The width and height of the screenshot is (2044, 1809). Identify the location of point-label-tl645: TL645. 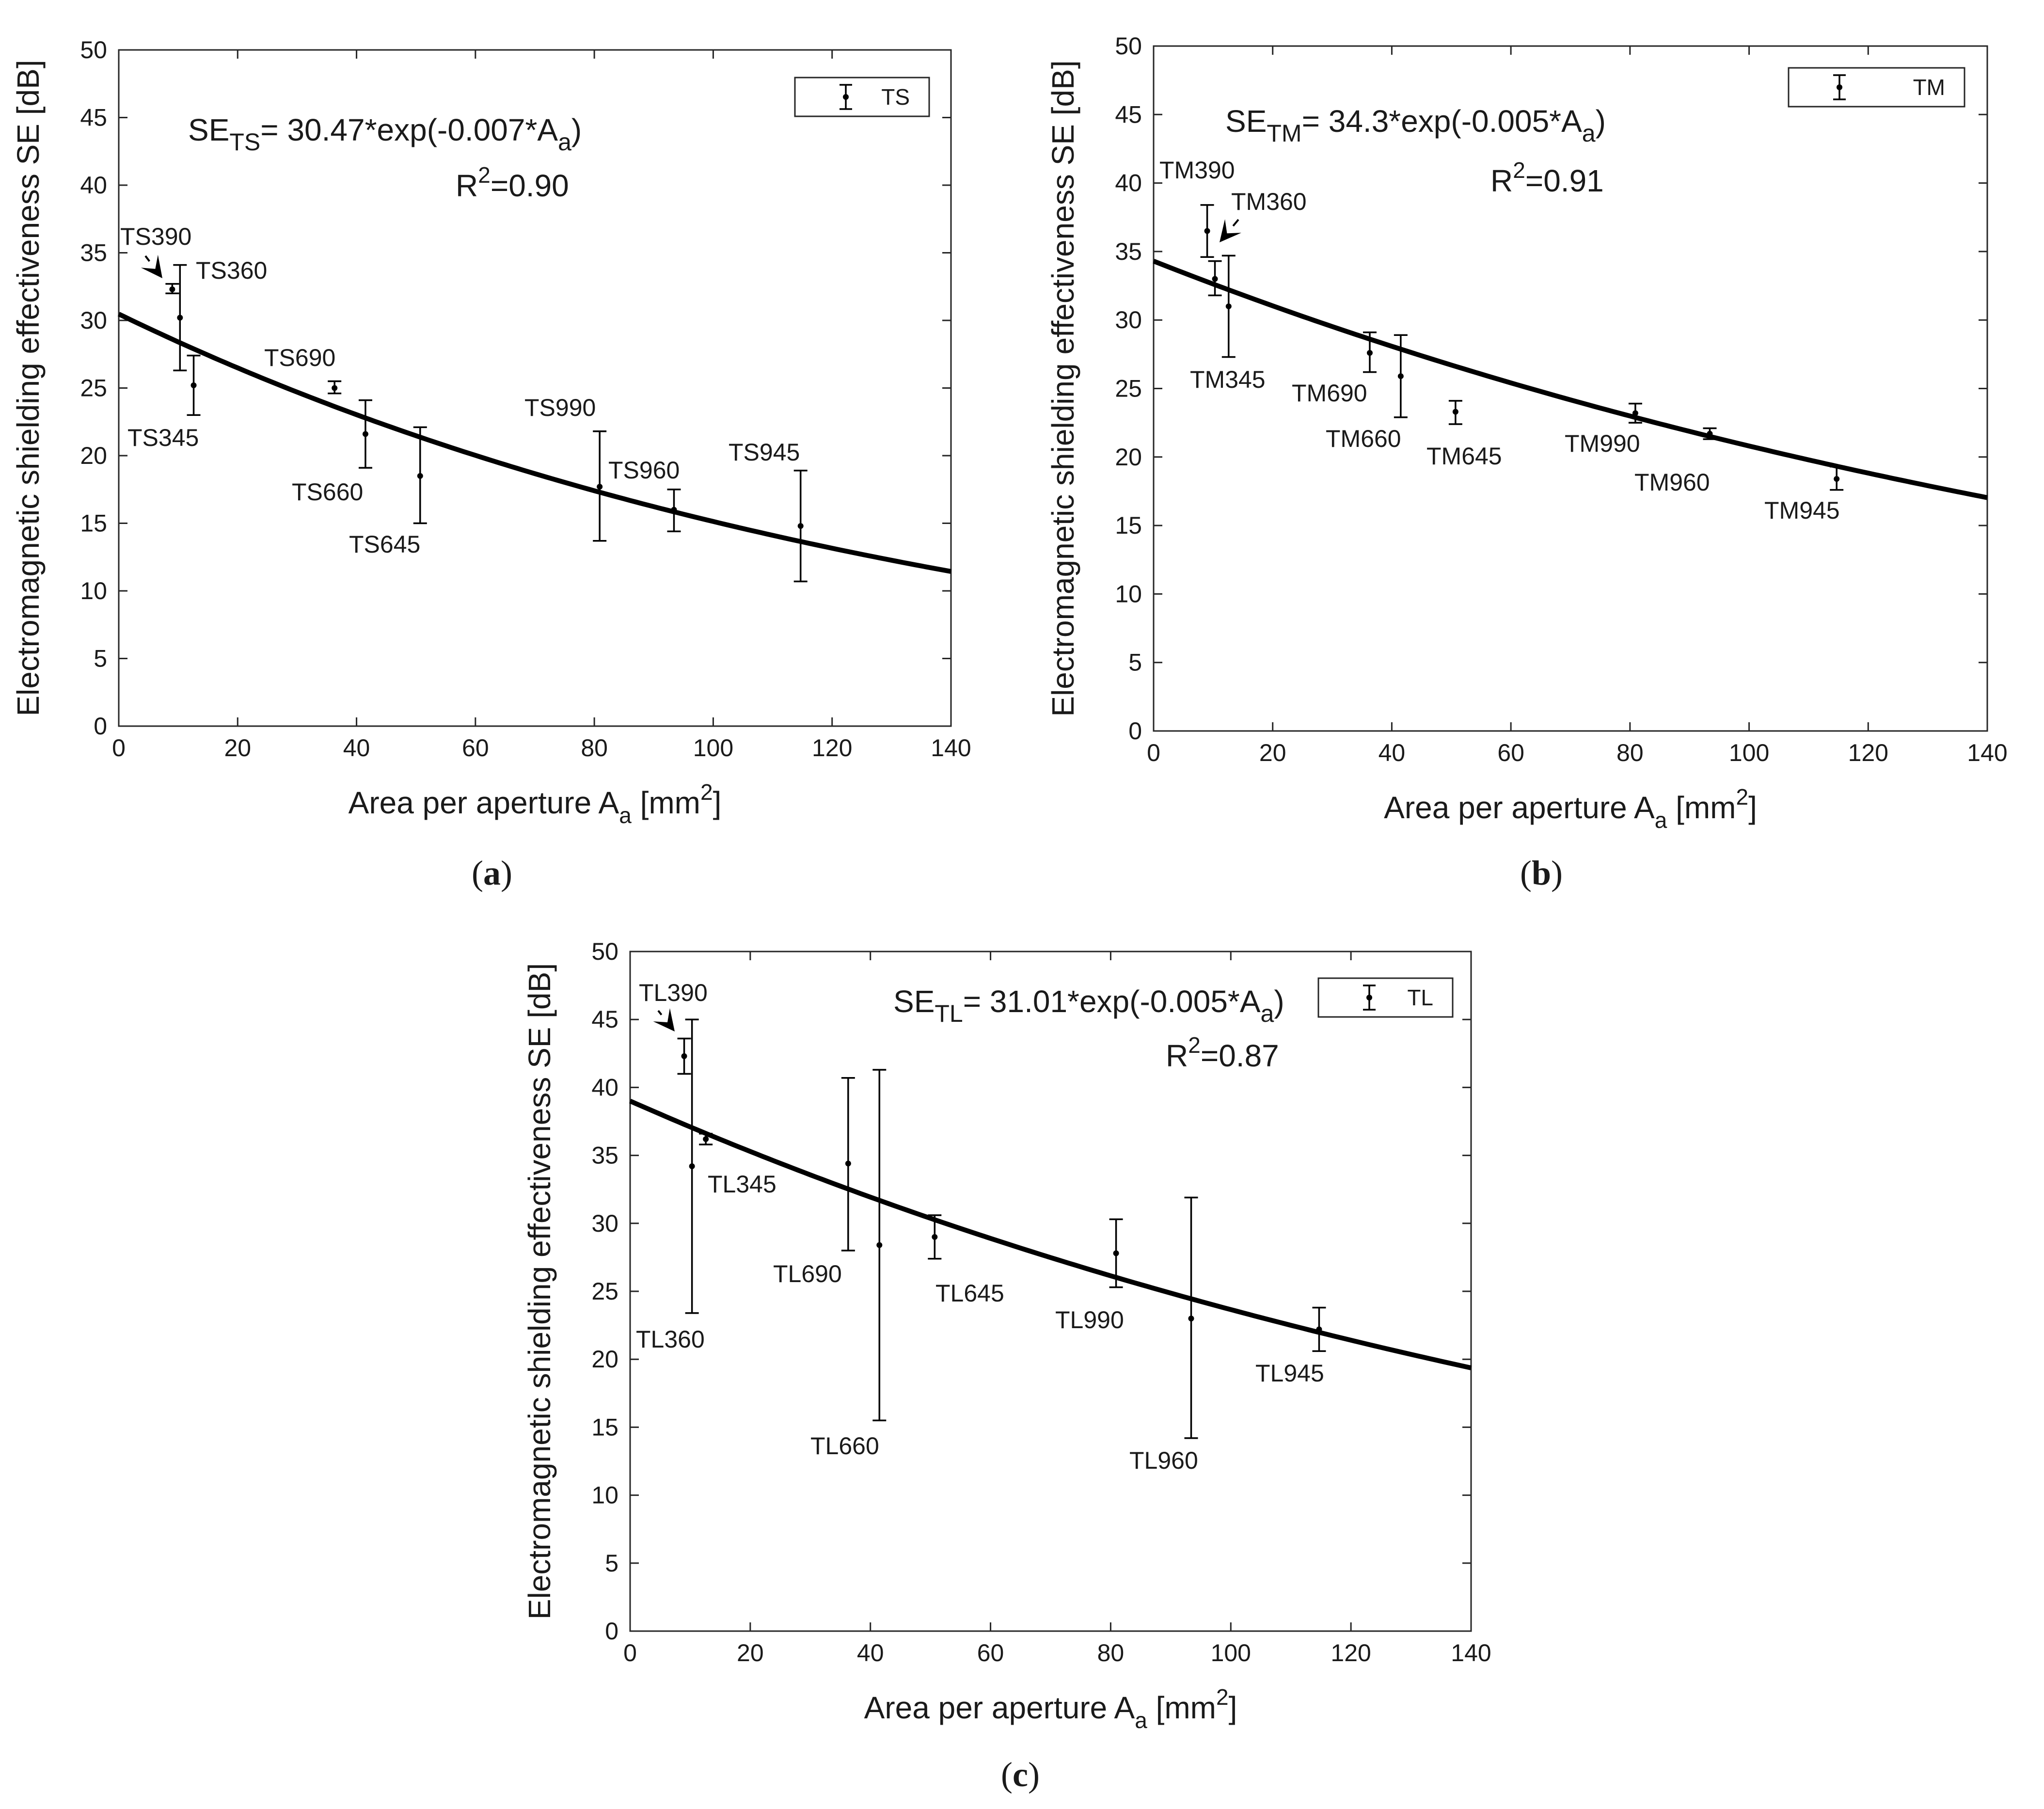
(969, 1293).